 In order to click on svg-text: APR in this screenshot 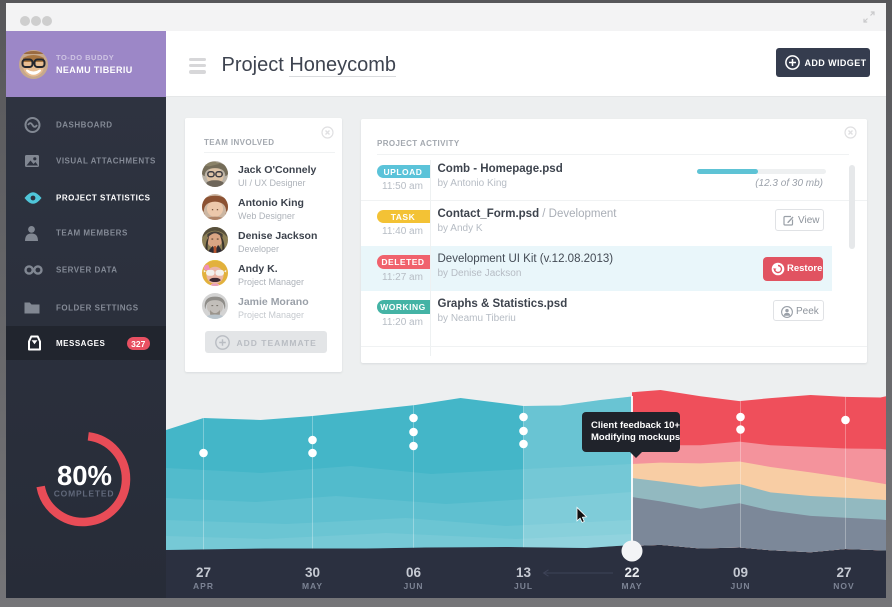, I will do `click(203, 586)`.